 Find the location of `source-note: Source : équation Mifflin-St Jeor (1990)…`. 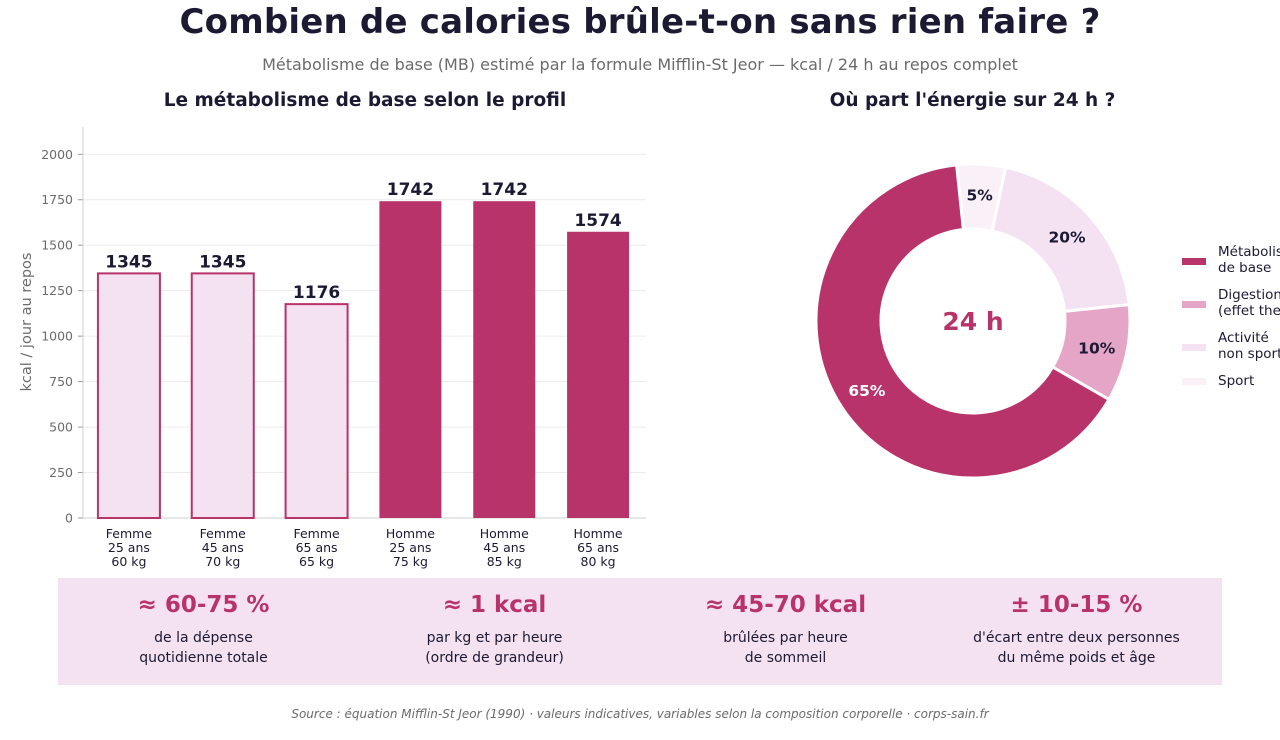

source-note: Source : équation Mifflin-St Jeor (1990)… is located at coordinates (640, 714).